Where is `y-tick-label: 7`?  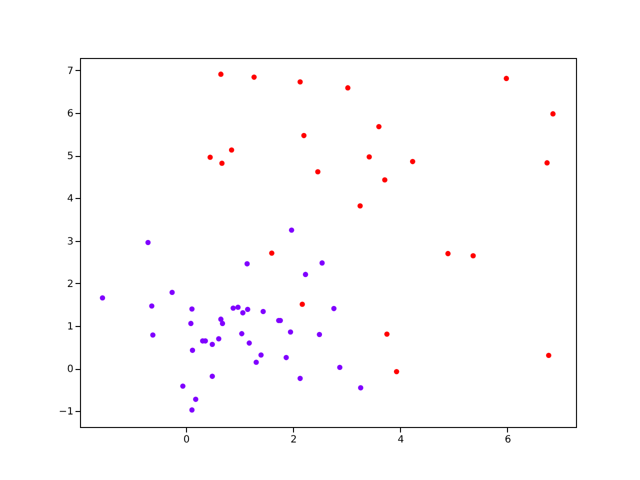 y-tick-label: 7 is located at coordinates (70, 71).